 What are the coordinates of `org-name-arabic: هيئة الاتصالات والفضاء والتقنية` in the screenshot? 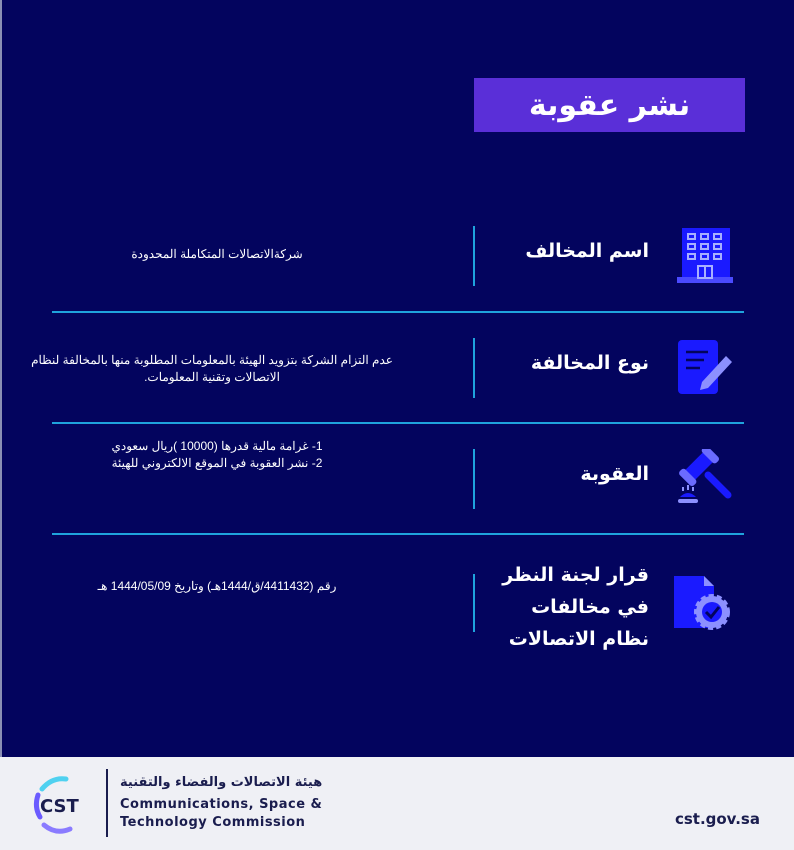 It's located at (221, 782).